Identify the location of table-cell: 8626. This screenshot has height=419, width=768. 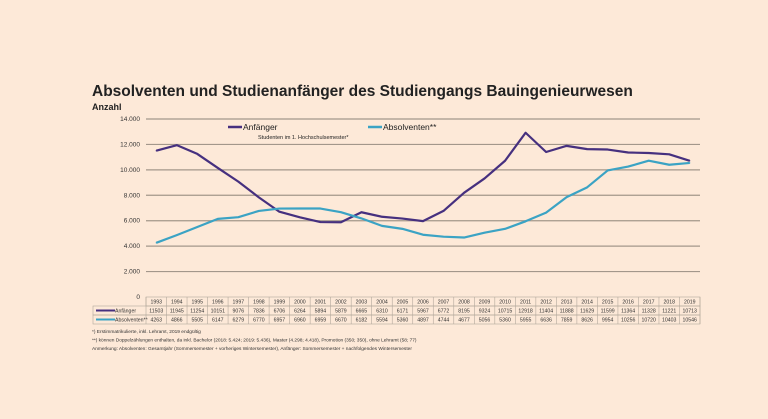
(587, 321).